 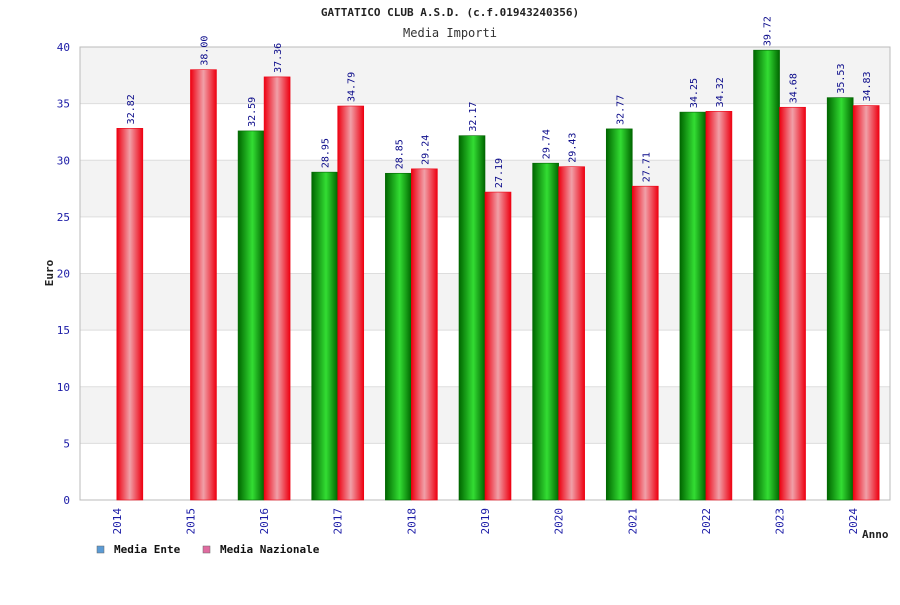 I want to click on legend-label-media-ente: Media Ente, so click(x=147, y=549).